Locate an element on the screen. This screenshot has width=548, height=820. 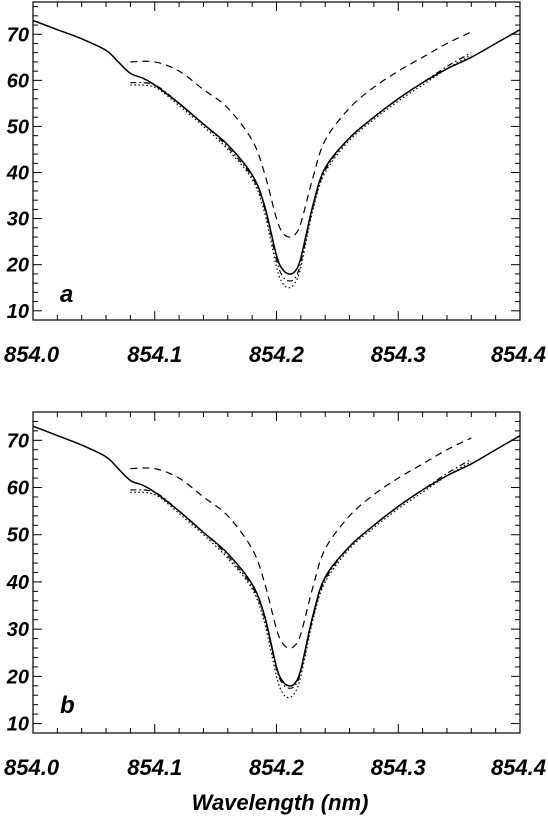
panel-label: a is located at coordinates (66, 294).